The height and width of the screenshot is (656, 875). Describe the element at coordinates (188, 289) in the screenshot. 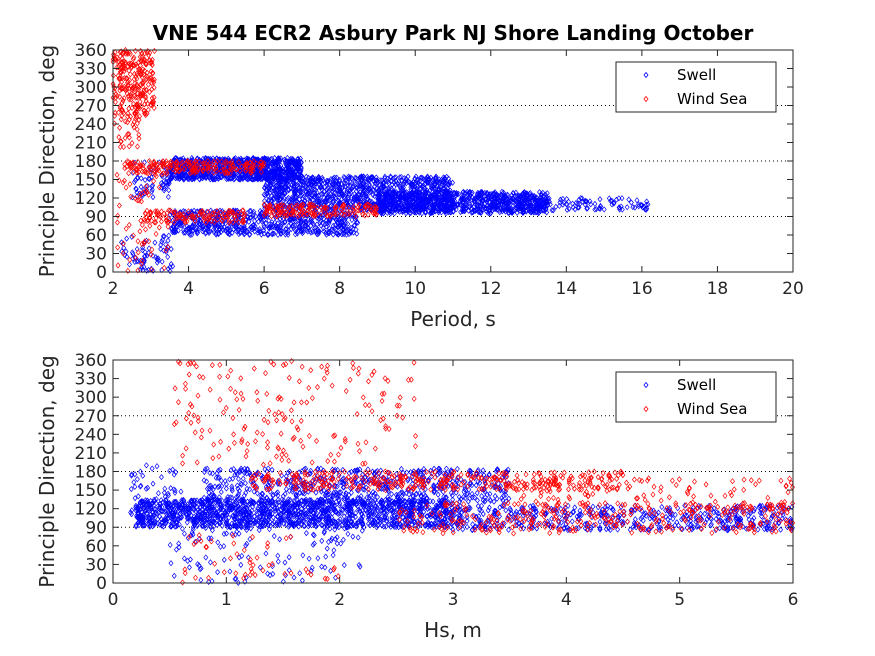

I see `x-tick-label: 4` at that location.